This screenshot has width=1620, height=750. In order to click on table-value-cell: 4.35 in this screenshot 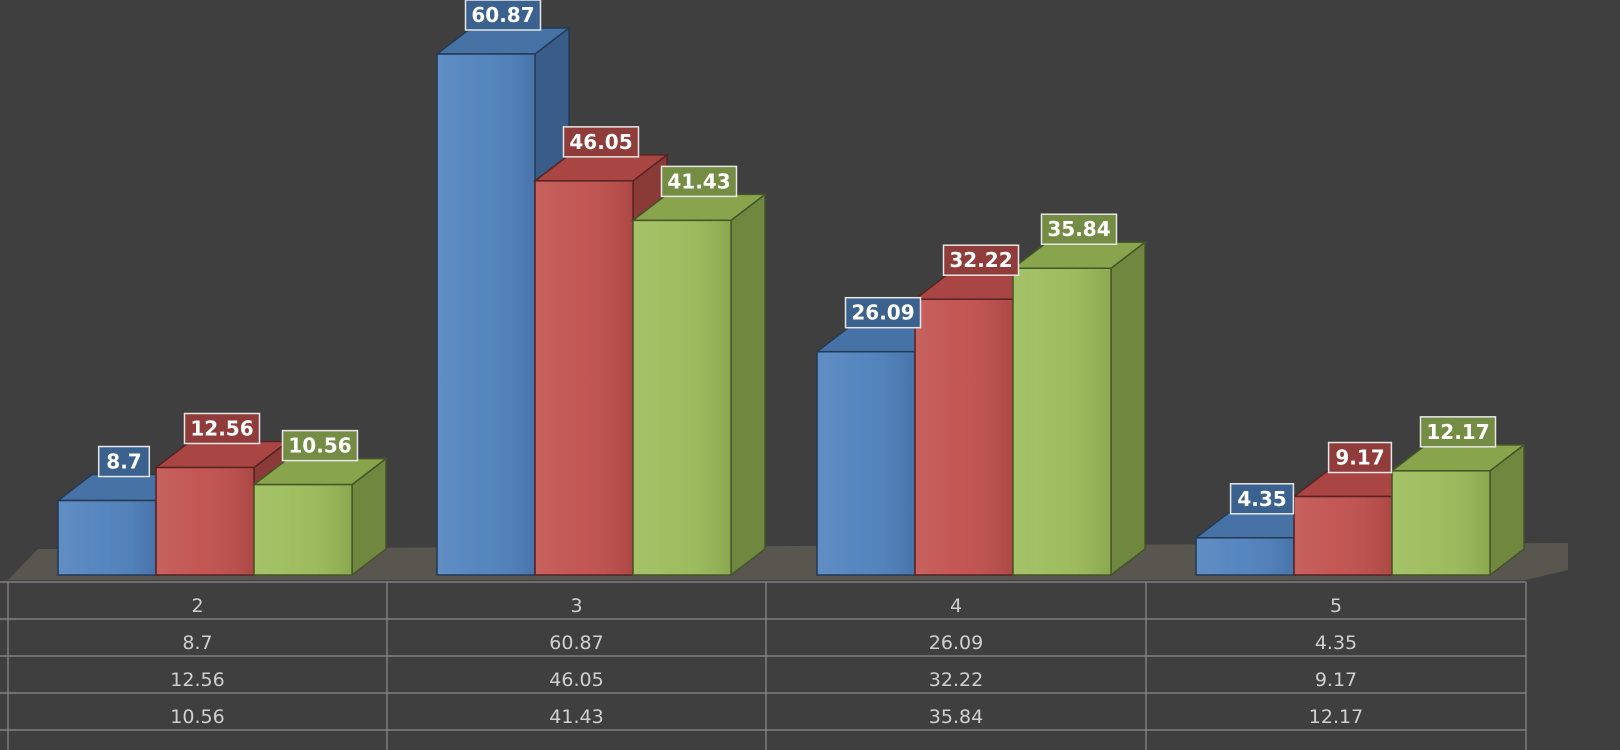, I will do `click(1336, 643)`.